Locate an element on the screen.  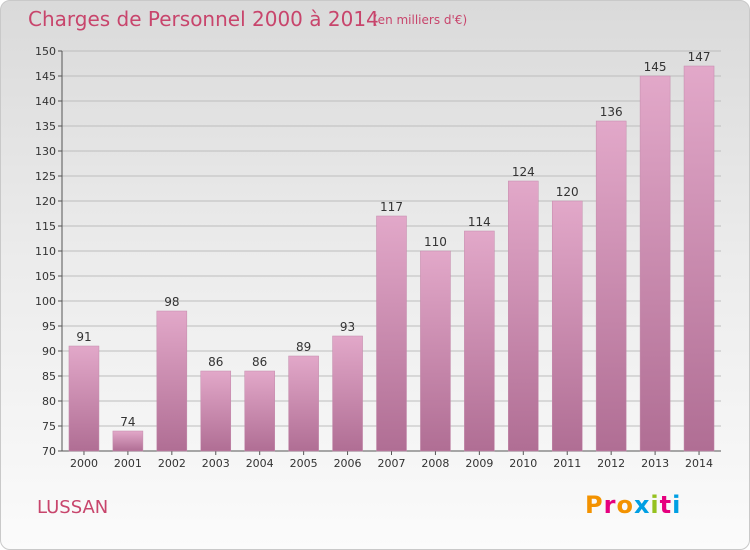
x-tick-label-2002: 2002 is located at coordinates (172, 463).